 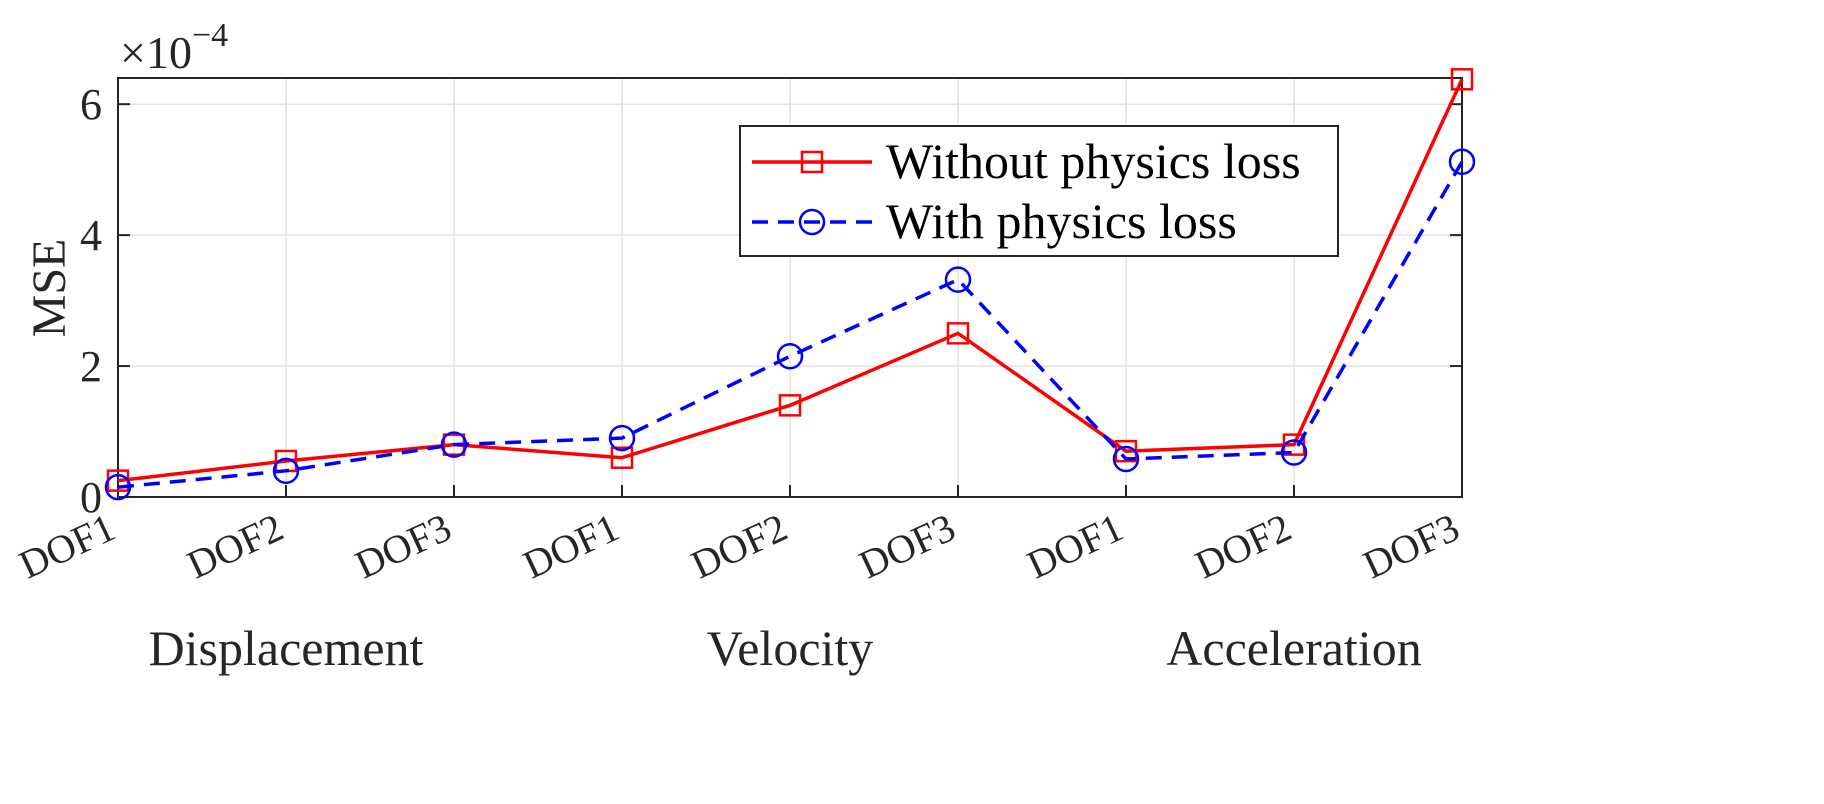 I want to click on legend-box, so click(x=1039, y=191).